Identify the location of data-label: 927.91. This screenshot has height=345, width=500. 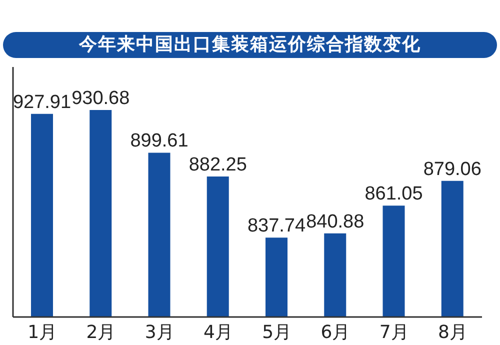
(42, 102).